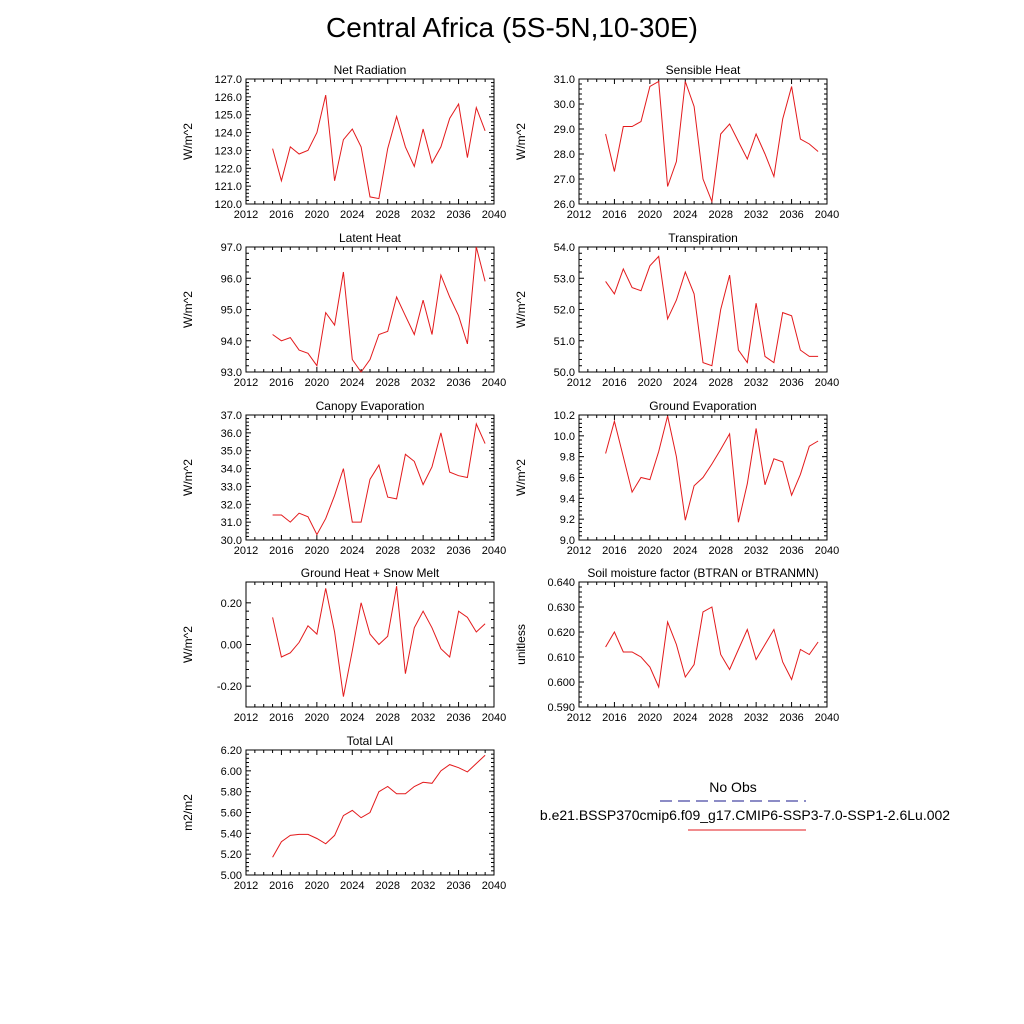 The image size is (1024, 1024). What do you see at coordinates (231, 279) in the screenshot?
I see `y-tick-label: 96.0` at bounding box center [231, 279].